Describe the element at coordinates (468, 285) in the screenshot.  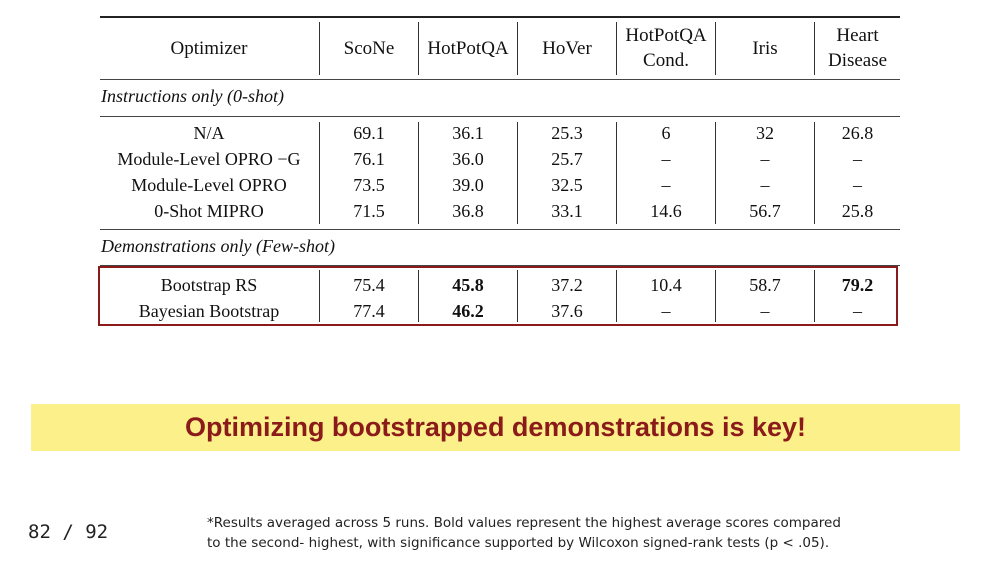
I see `table-cell-bold: 45.8` at that location.